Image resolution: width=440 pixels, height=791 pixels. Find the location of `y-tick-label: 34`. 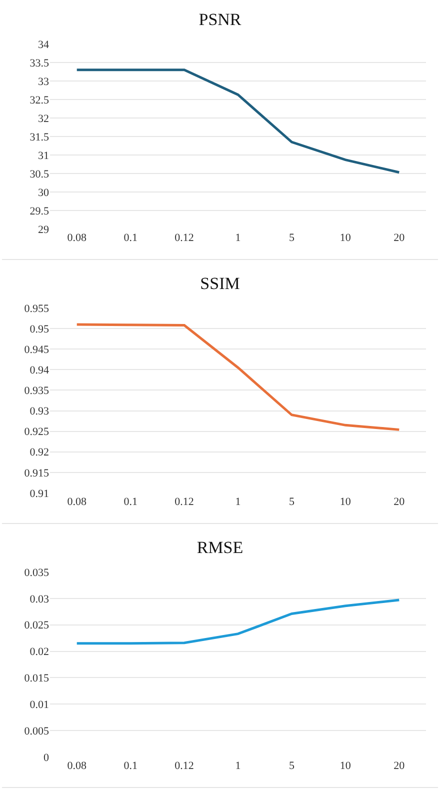

y-tick-label: 34 is located at coordinates (44, 44).